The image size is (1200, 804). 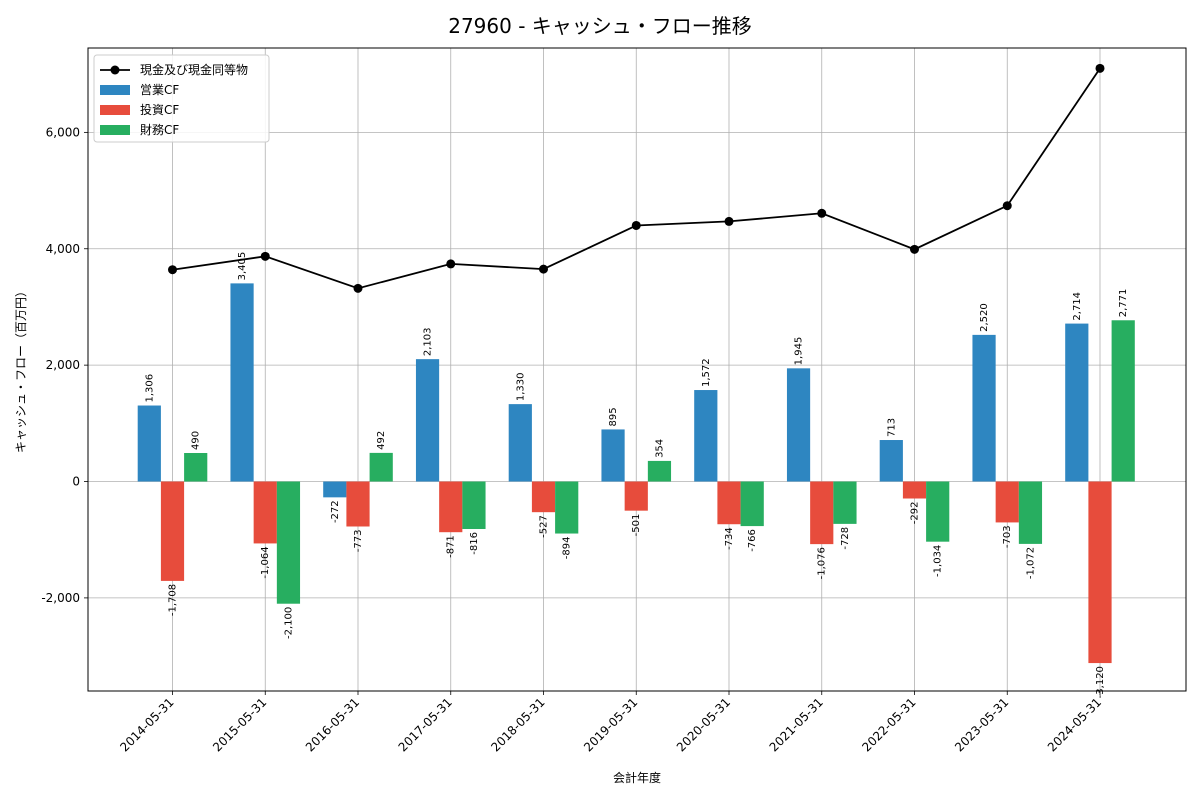 I want to click on data-label: -766, so click(x=752, y=540).